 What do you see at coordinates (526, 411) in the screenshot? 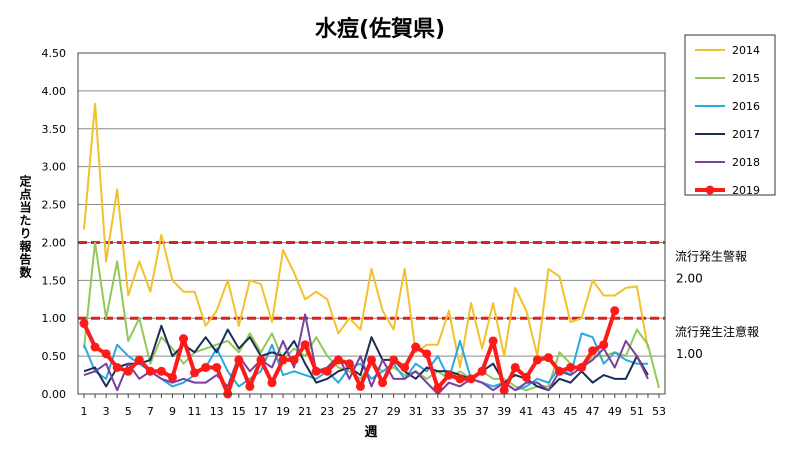
I see `x-tick-label: 41` at bounding box center [526, 411].